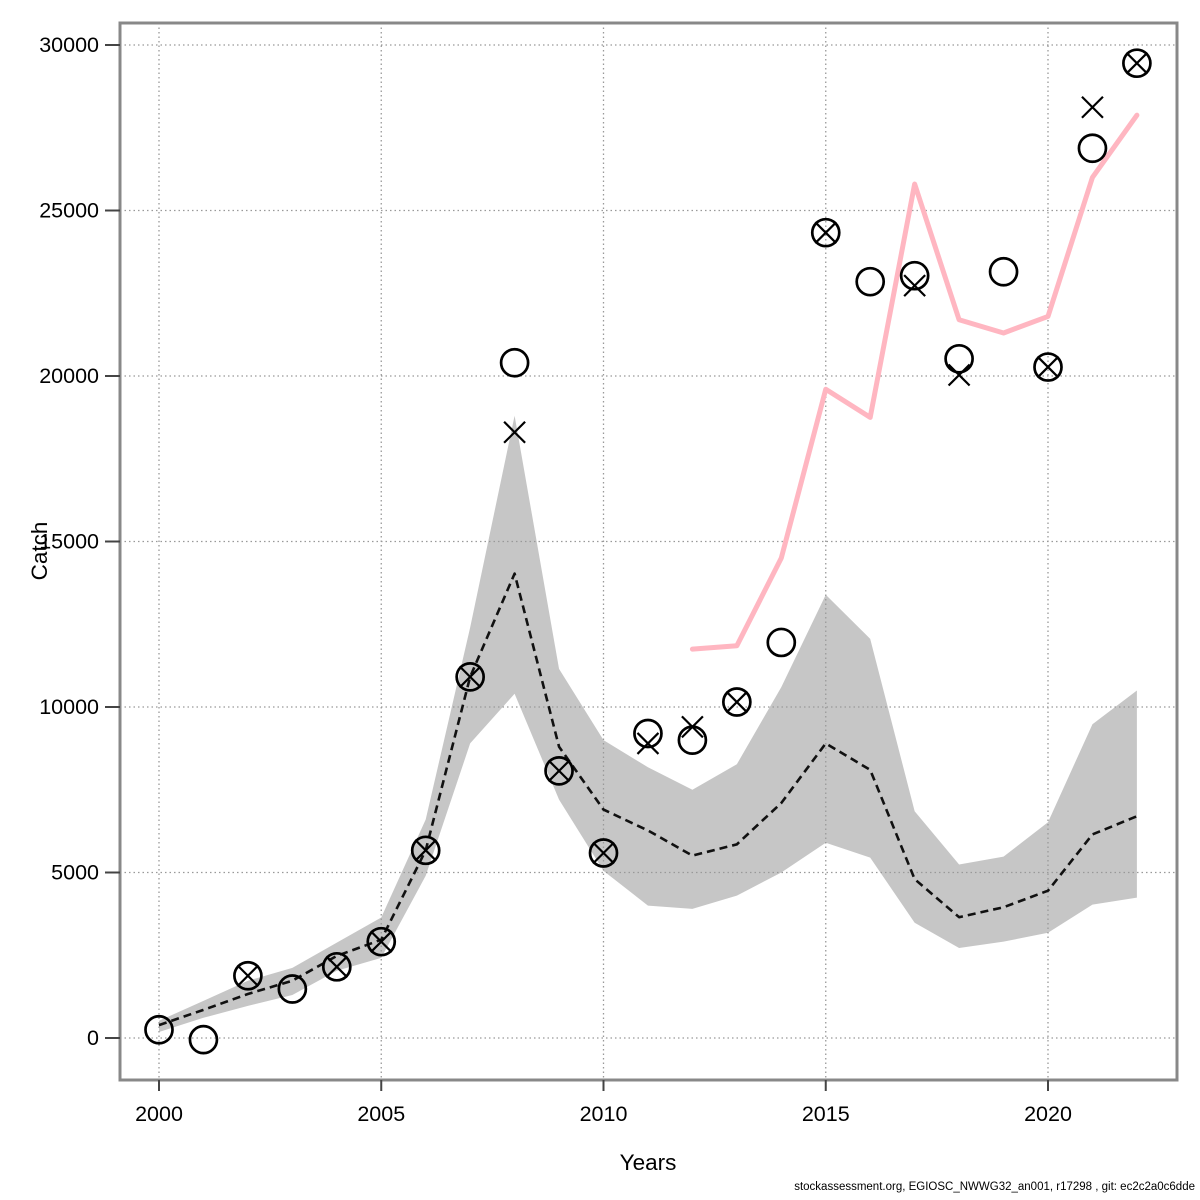 The width and height of the screenshot is (1200, 1200). I want to click on svg-text: 0, so click(93, 1038).